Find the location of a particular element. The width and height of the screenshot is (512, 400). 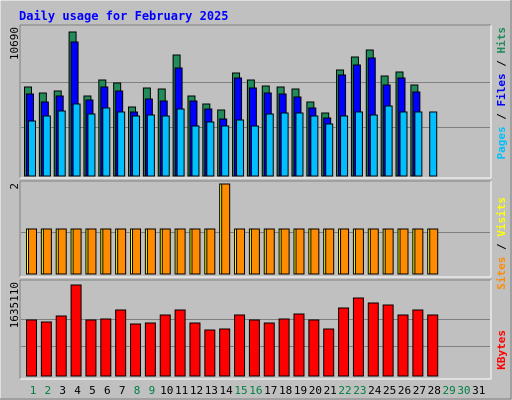

legend-hits: Hits is located at coordinates (501, 40).